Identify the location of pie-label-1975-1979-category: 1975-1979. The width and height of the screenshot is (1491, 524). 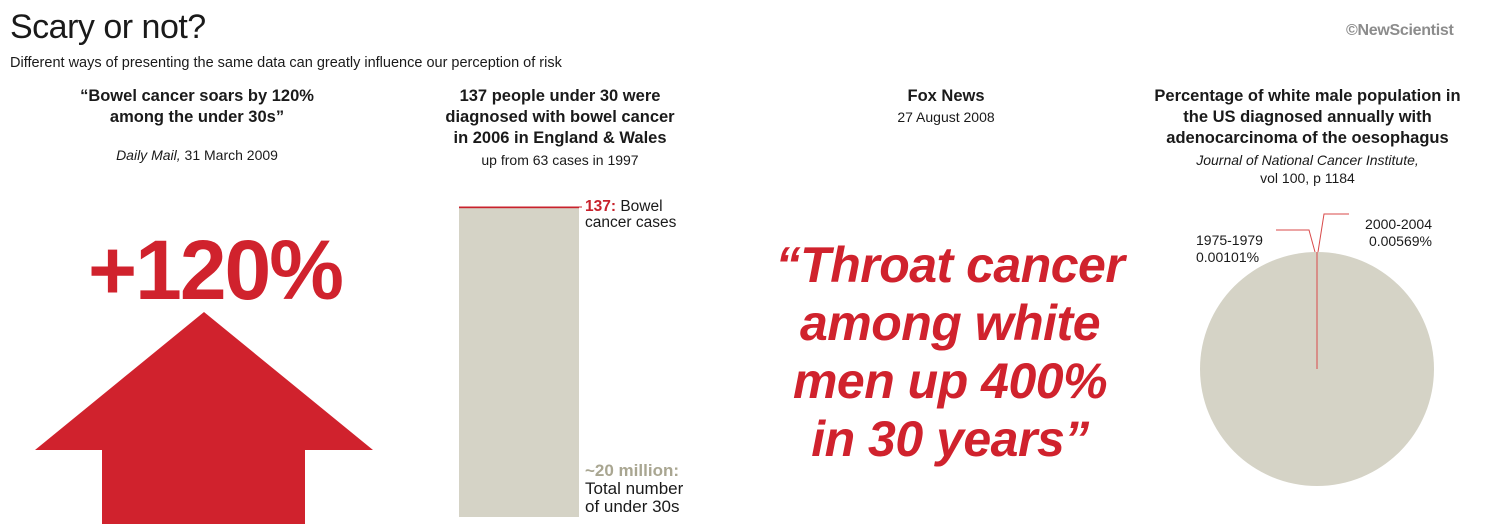
(1229, 240).